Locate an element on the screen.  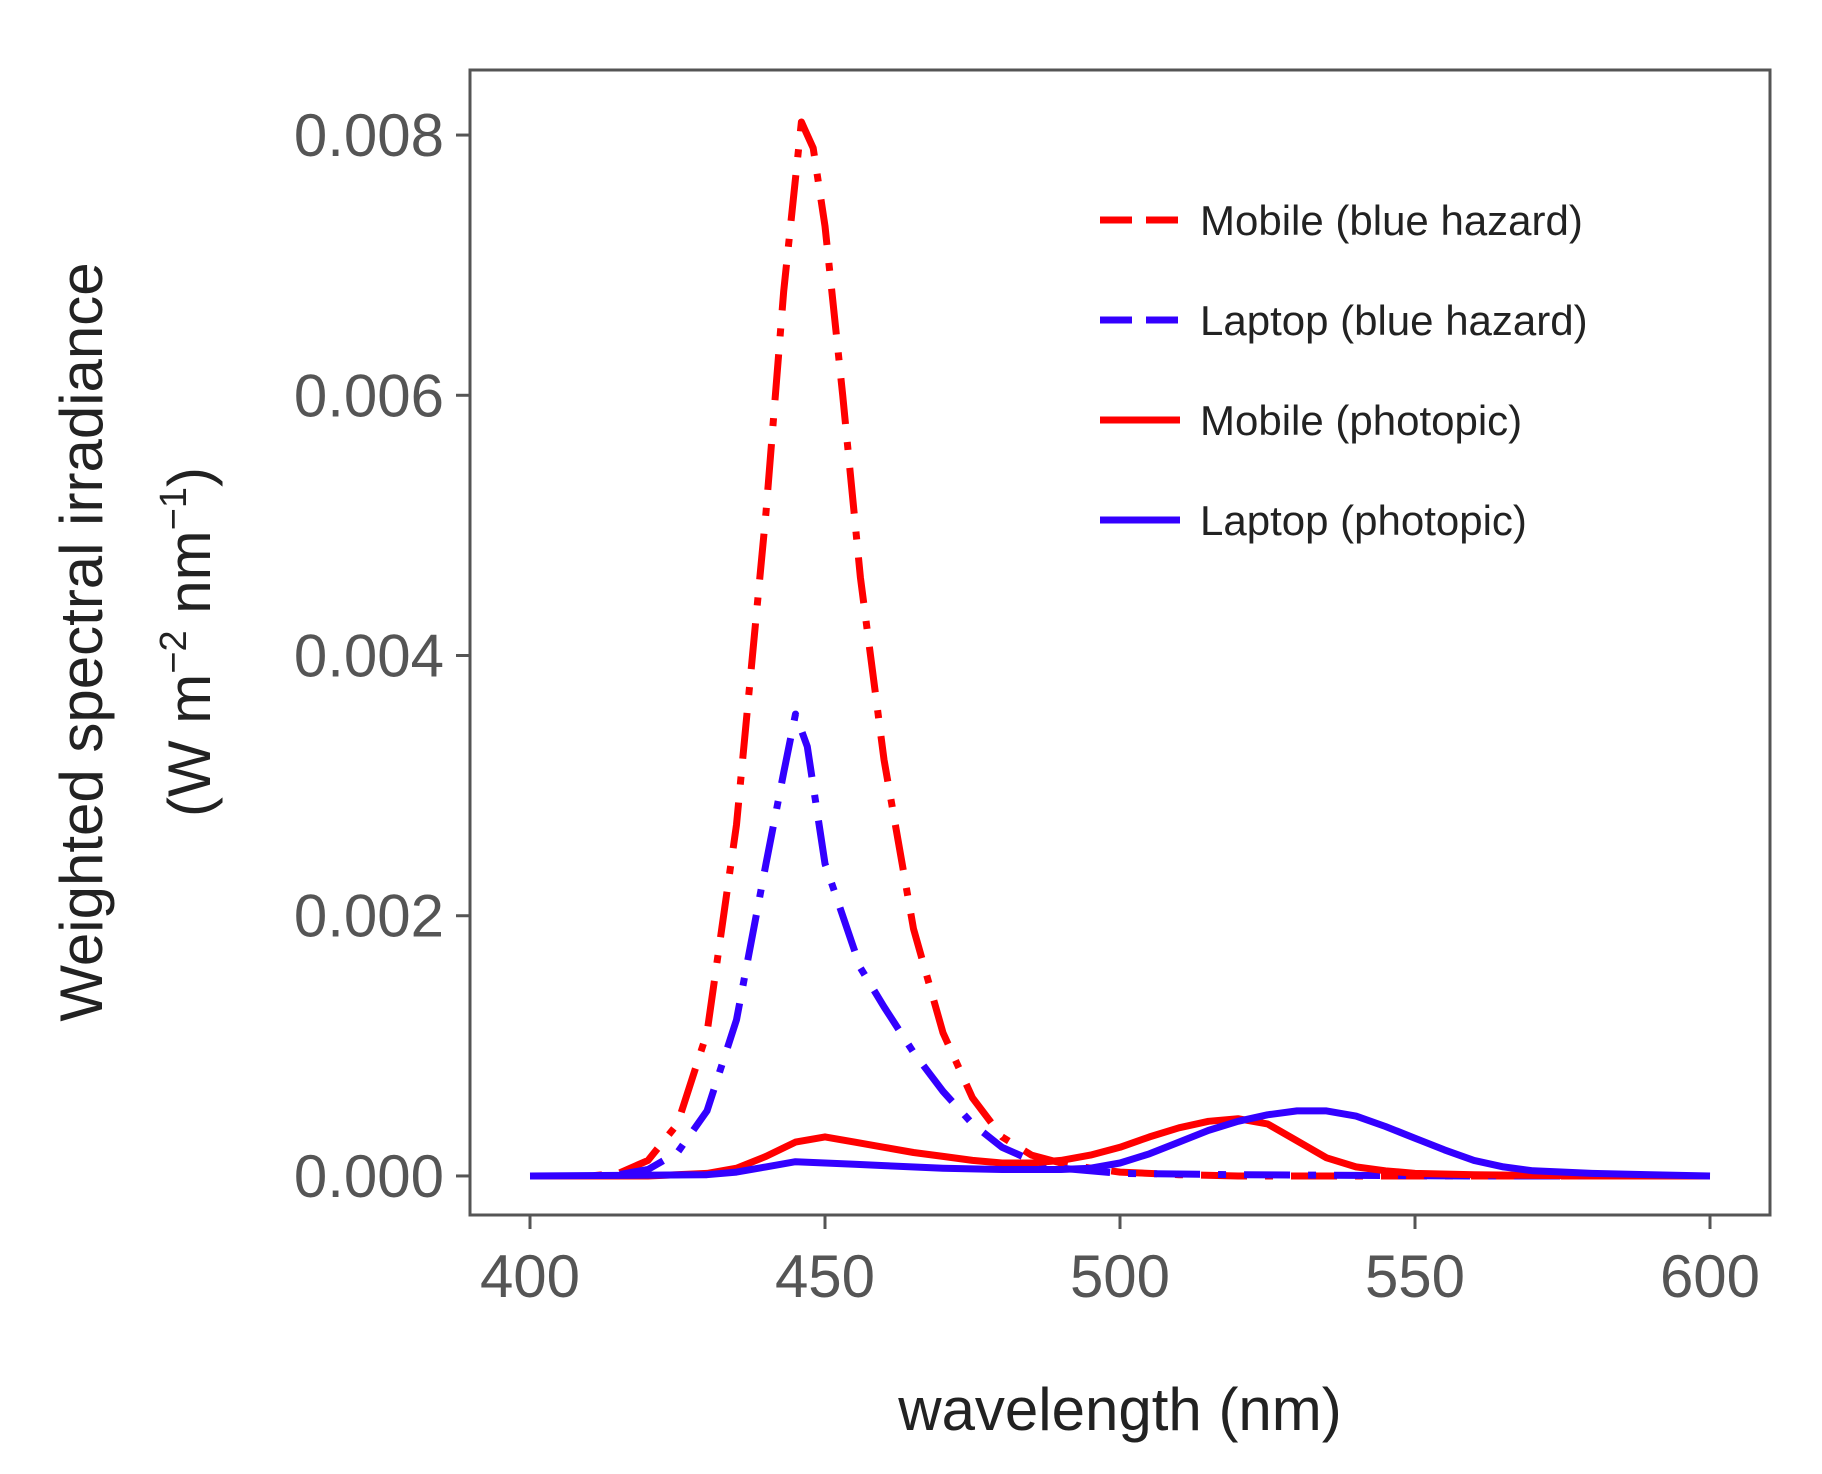
y-axis-title-units: (W m−2 nm−1) is located at coordinates (188, 642).